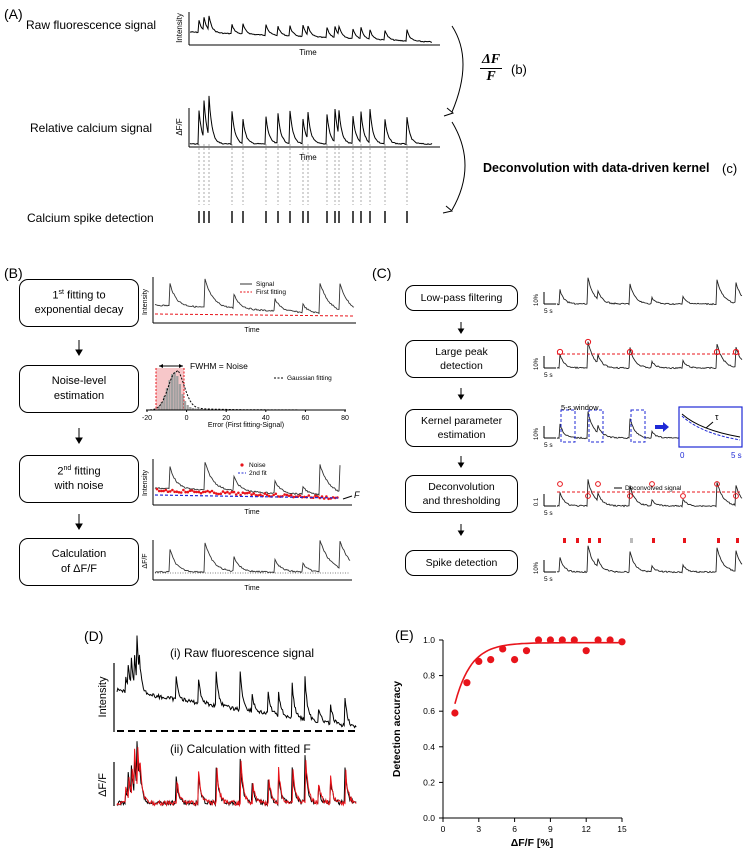 This screenshot has width=756, height=850. Describe the element at coordinates (653, 488) in the screenshot. I see `c-deconv-legend: Deconvolved signal` at that location.